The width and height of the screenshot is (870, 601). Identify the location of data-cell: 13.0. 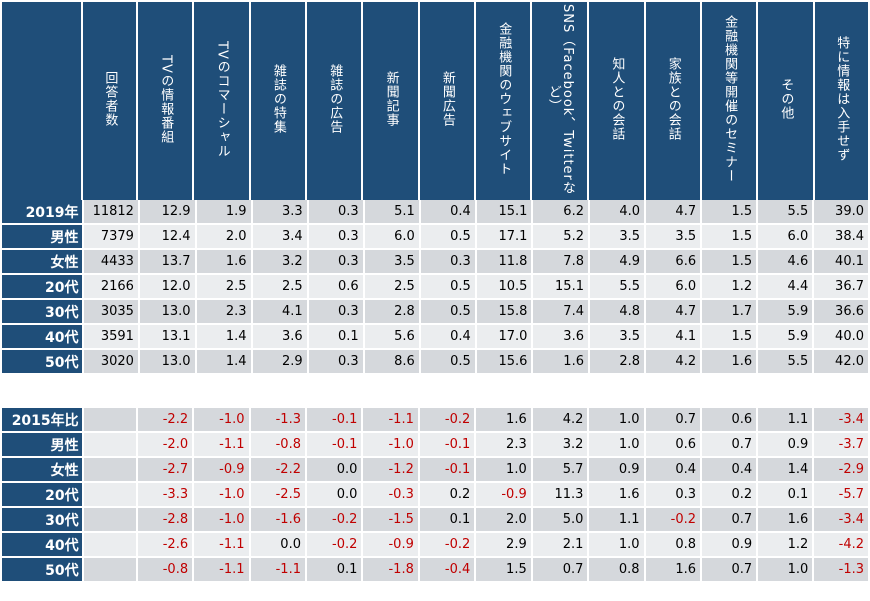
(167, 361).